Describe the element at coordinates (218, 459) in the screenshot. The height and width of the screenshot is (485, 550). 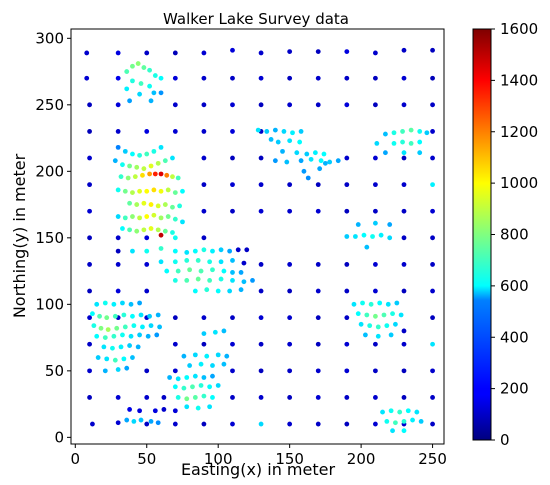
I see `x-tick-label: 100` at that location.